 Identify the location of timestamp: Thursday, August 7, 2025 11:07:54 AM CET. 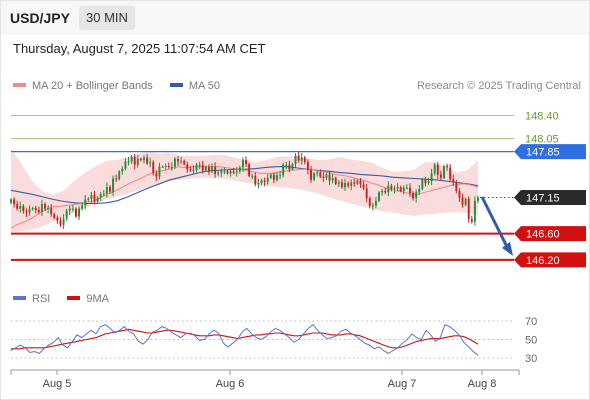
(139, 48).